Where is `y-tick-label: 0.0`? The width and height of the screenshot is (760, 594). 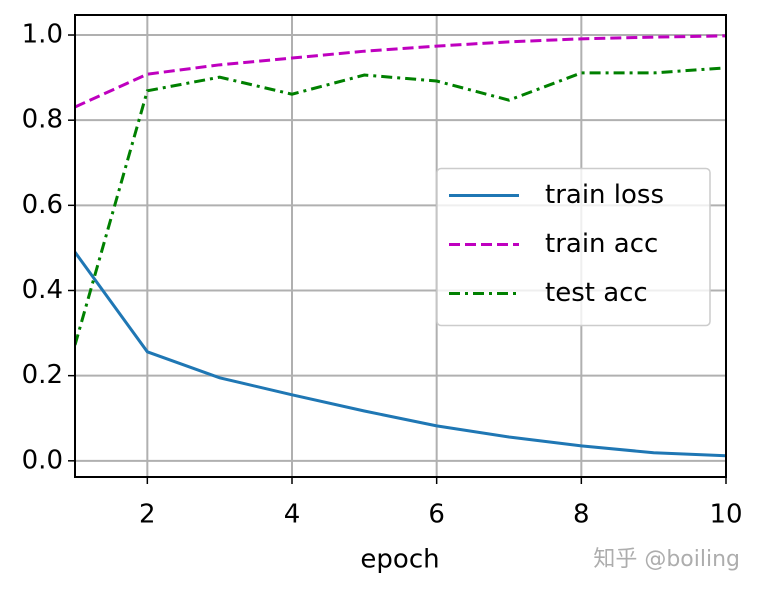 y-tick-label: 0.0 is located at coordinates (42, 460).